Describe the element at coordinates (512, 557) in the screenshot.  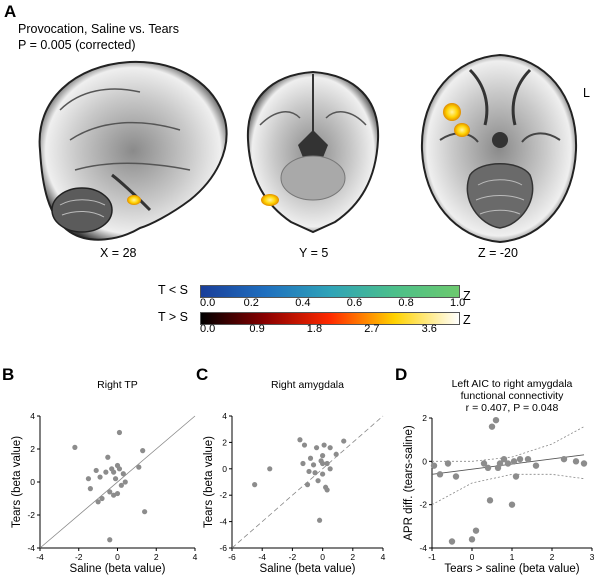
I see `x-tick-label: 1` at that location.